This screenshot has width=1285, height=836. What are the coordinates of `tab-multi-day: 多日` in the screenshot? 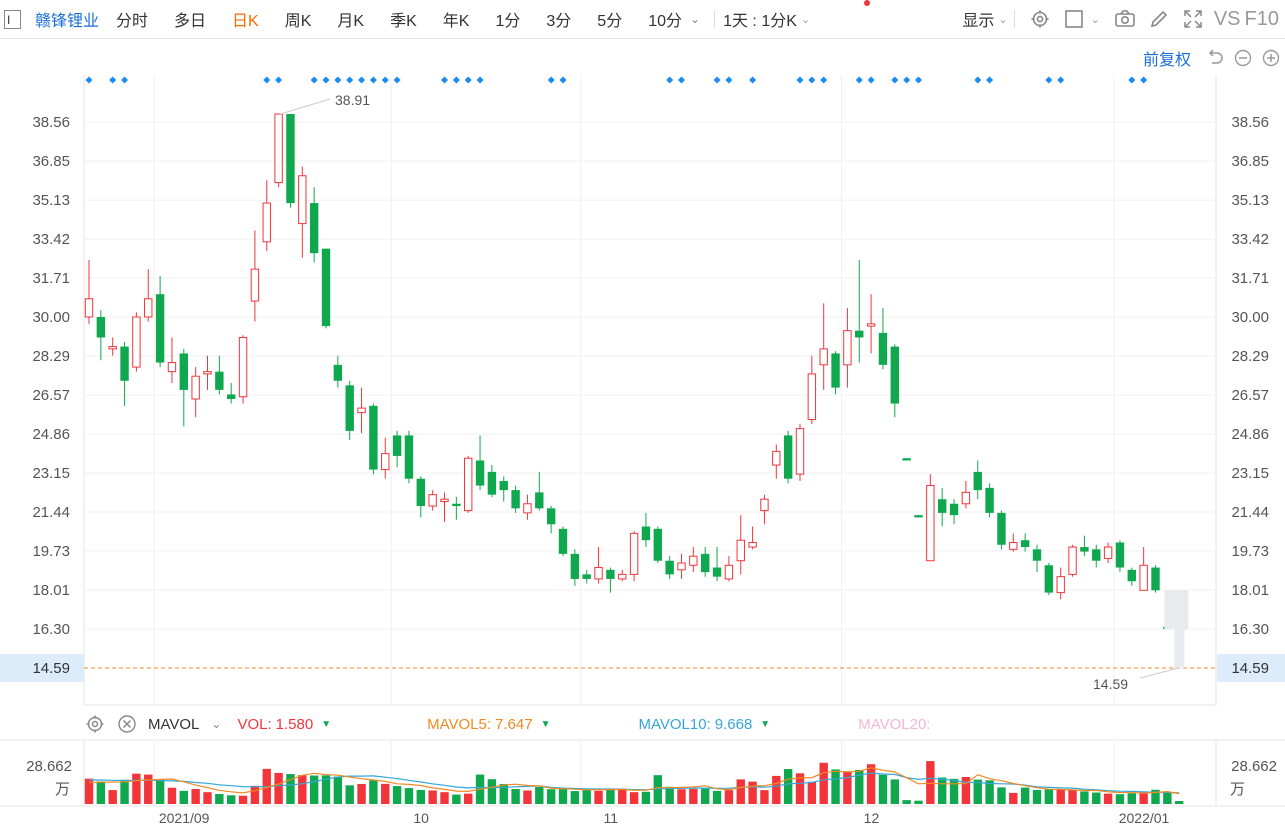 It's located at (190, 21).